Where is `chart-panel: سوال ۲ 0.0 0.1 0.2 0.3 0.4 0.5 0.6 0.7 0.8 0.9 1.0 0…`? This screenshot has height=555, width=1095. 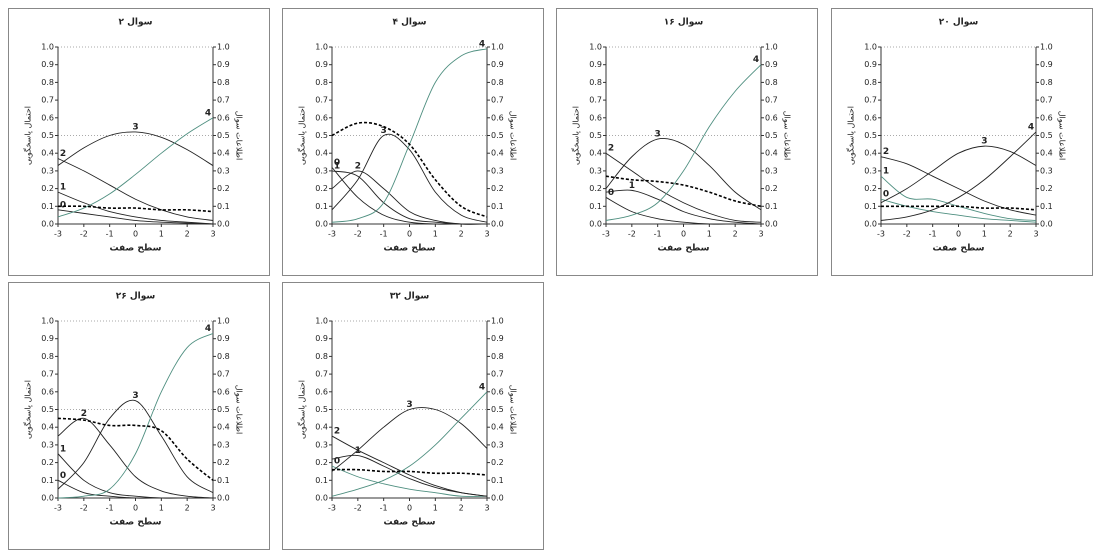
chart-panel: سوال ۲ 0.0 0.1 0.2 0.3 0.4 0.5 0.6 0.7 0.8 0.9 1.0 0… is located at coordinates (139, 142).